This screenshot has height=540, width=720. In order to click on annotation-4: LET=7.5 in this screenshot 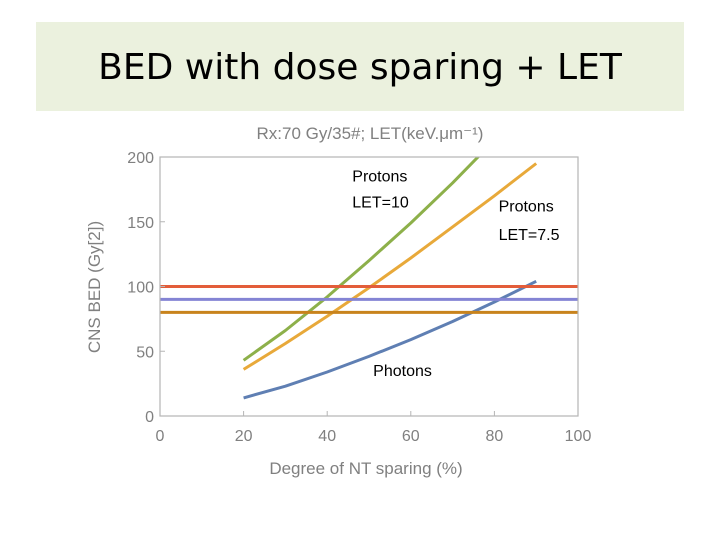, I will do `click(529, 235)`.